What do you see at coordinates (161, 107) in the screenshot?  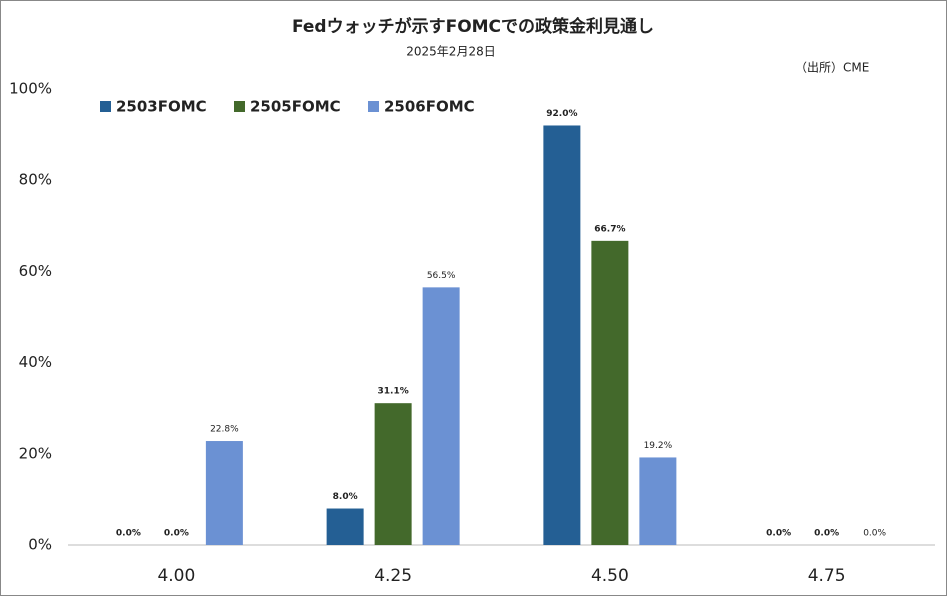 I see `legend-label: 2503FOMC` at bounding box center [161, 107].